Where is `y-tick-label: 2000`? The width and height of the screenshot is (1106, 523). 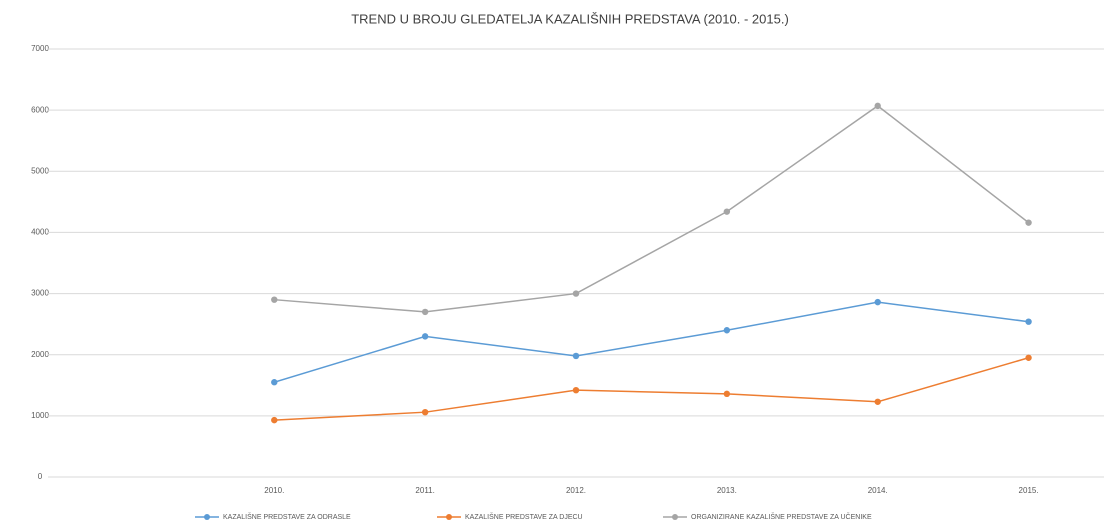 y-tick-label: 2000 is located at coordinates (40, 354).